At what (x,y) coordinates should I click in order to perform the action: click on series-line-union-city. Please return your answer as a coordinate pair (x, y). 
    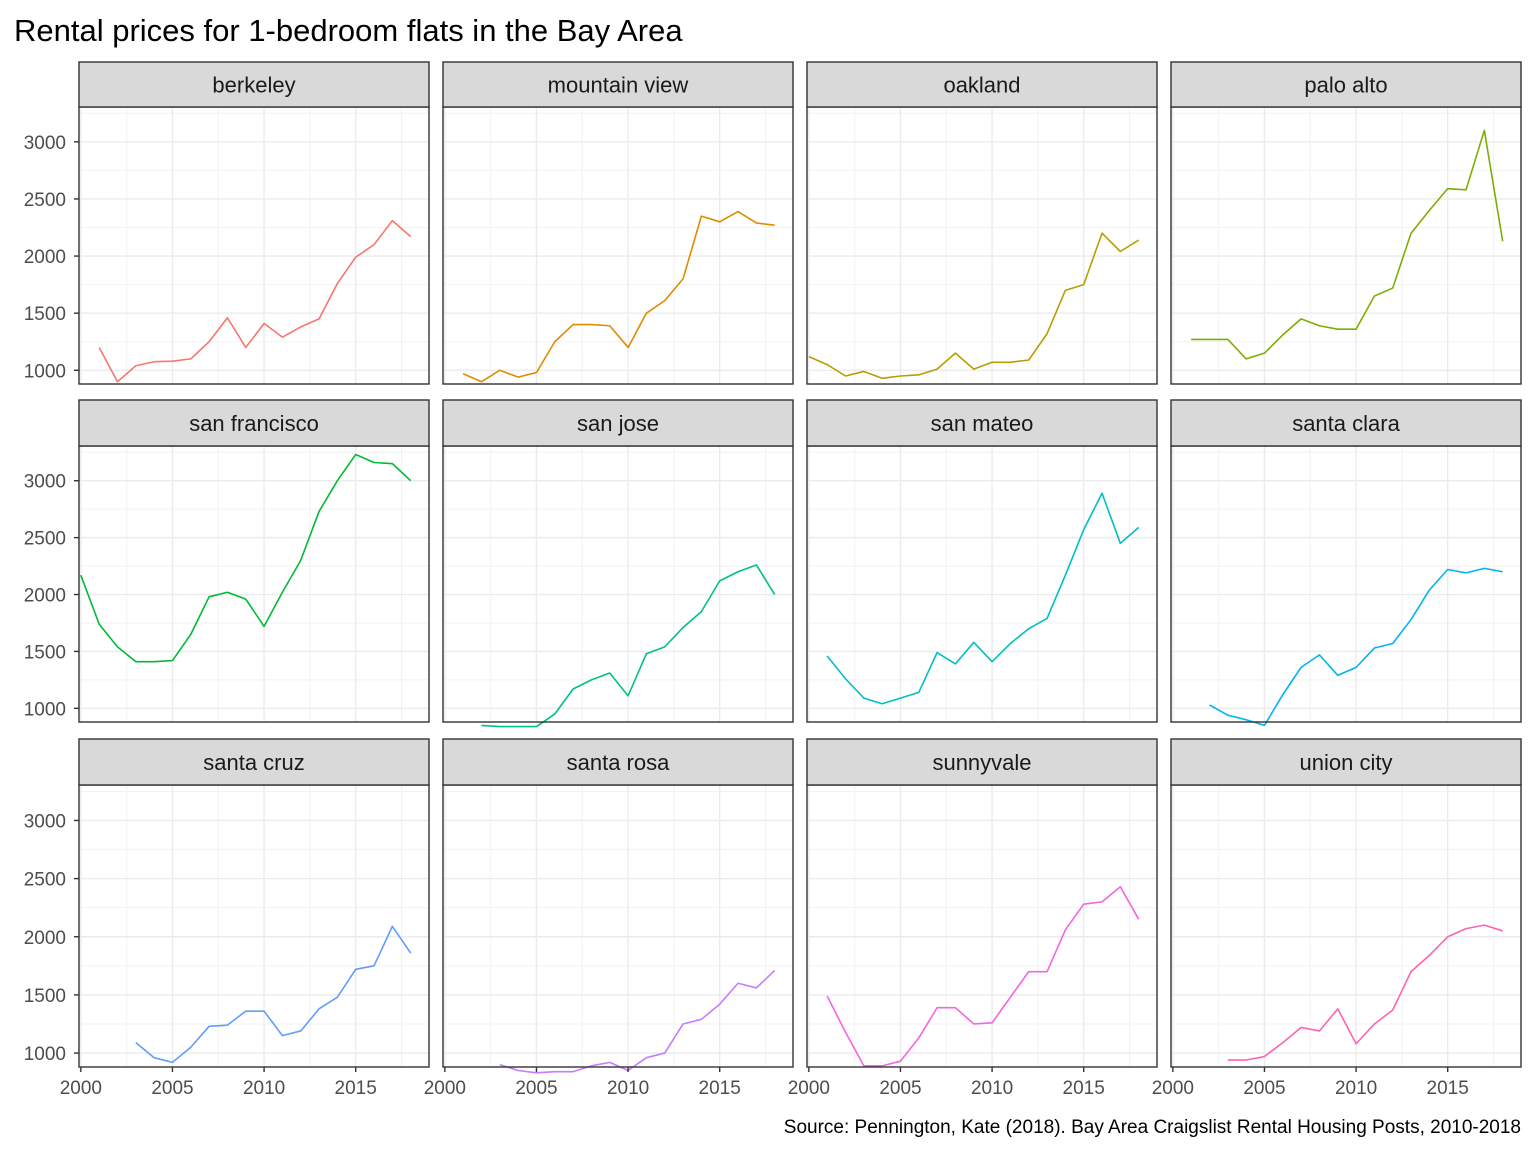
    Looking at the image, I should click on (1365, 992).